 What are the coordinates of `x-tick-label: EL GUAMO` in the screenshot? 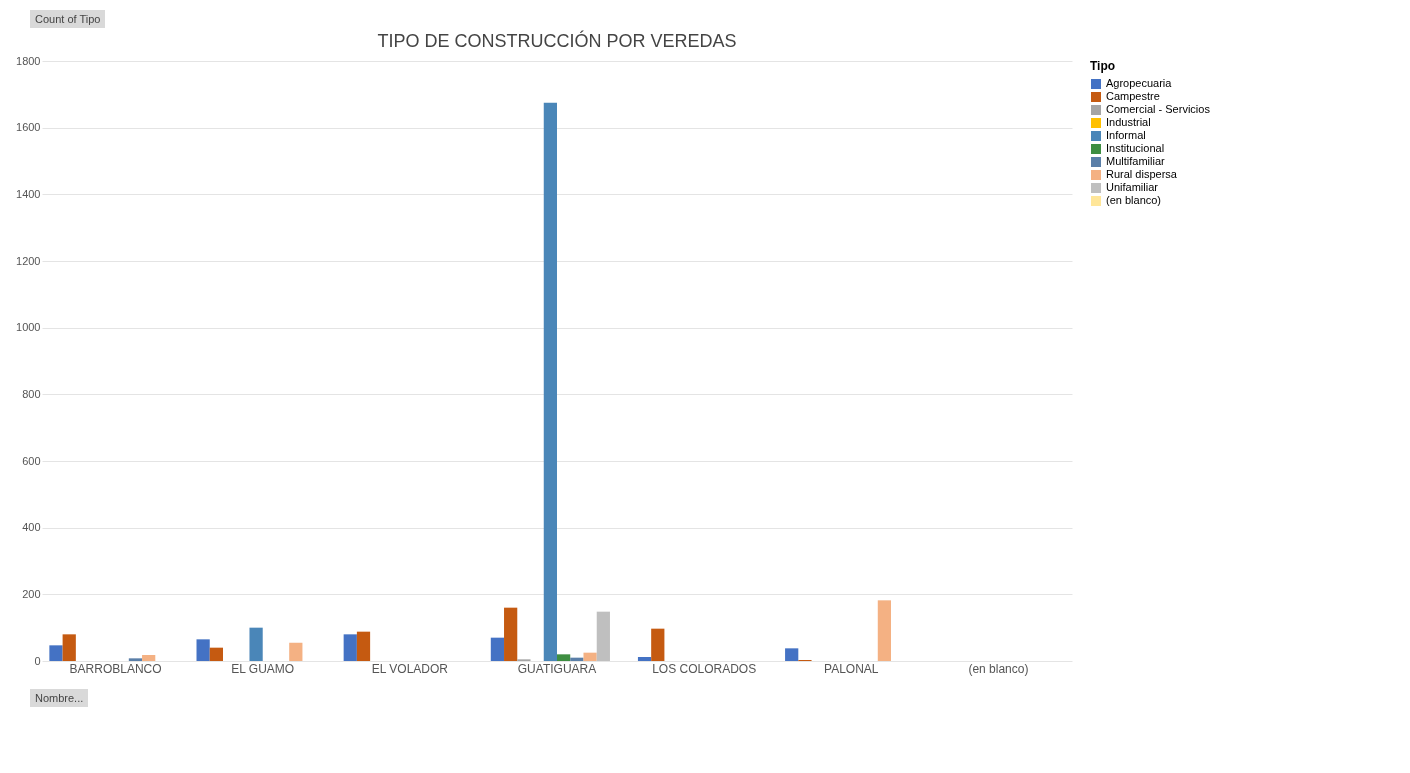 It's located at (263, 668).